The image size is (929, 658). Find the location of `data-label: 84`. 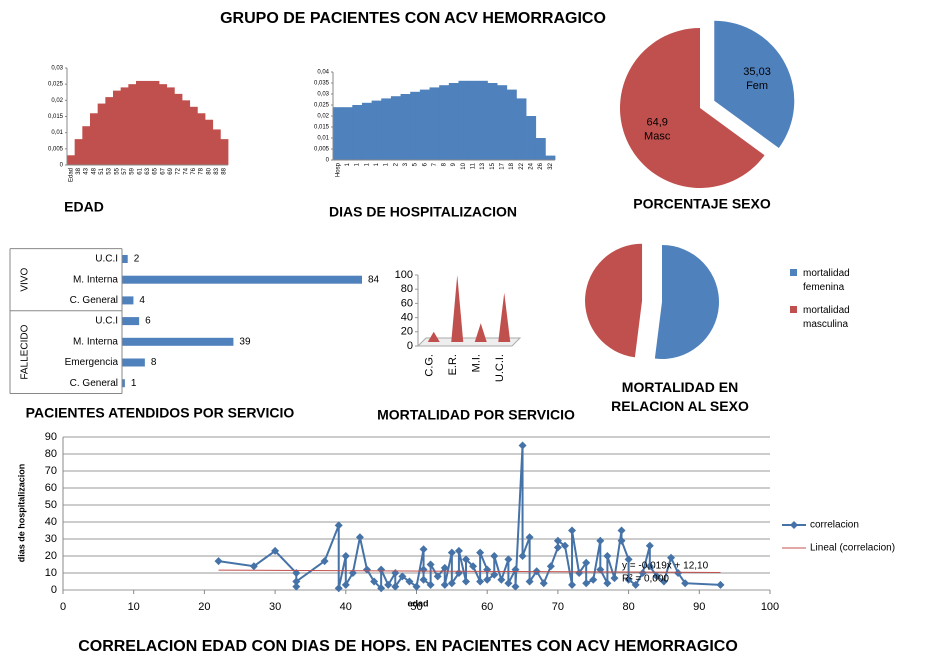

data-label: 84 is located at coordinates (374, 279).